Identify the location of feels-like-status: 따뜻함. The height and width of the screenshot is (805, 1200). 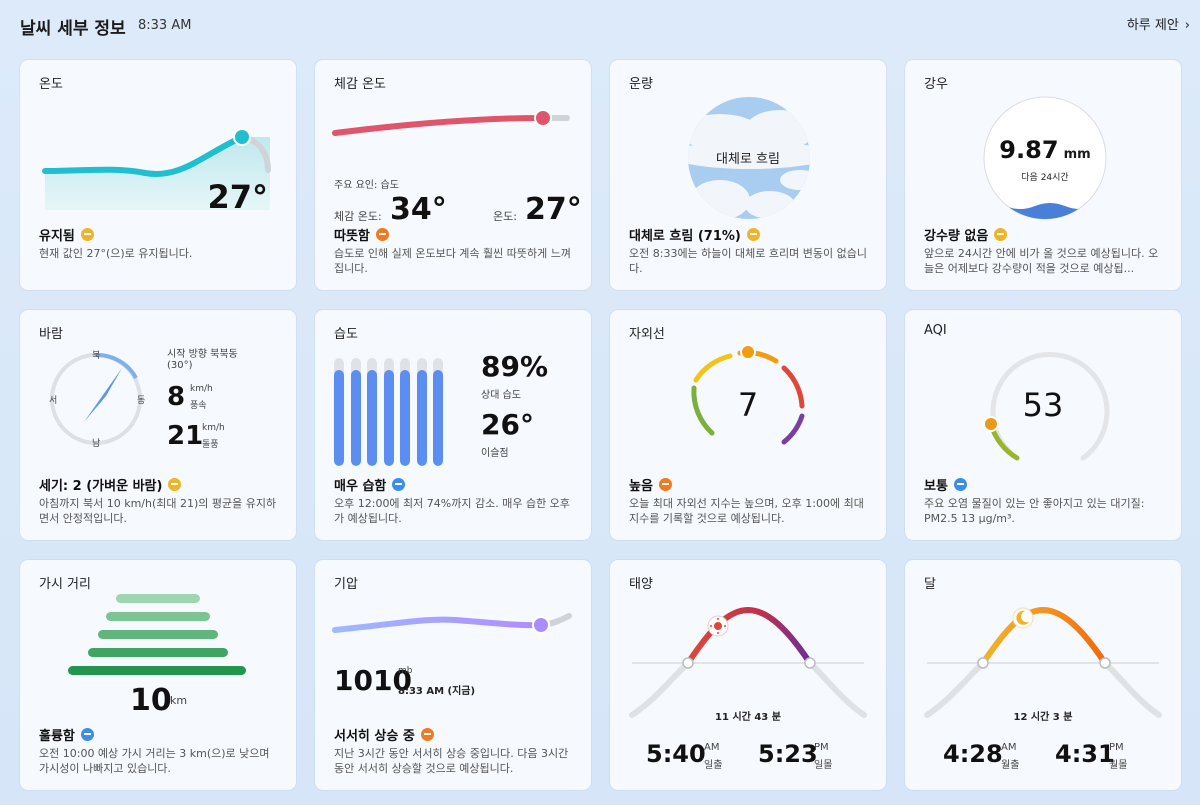
(361, 234).